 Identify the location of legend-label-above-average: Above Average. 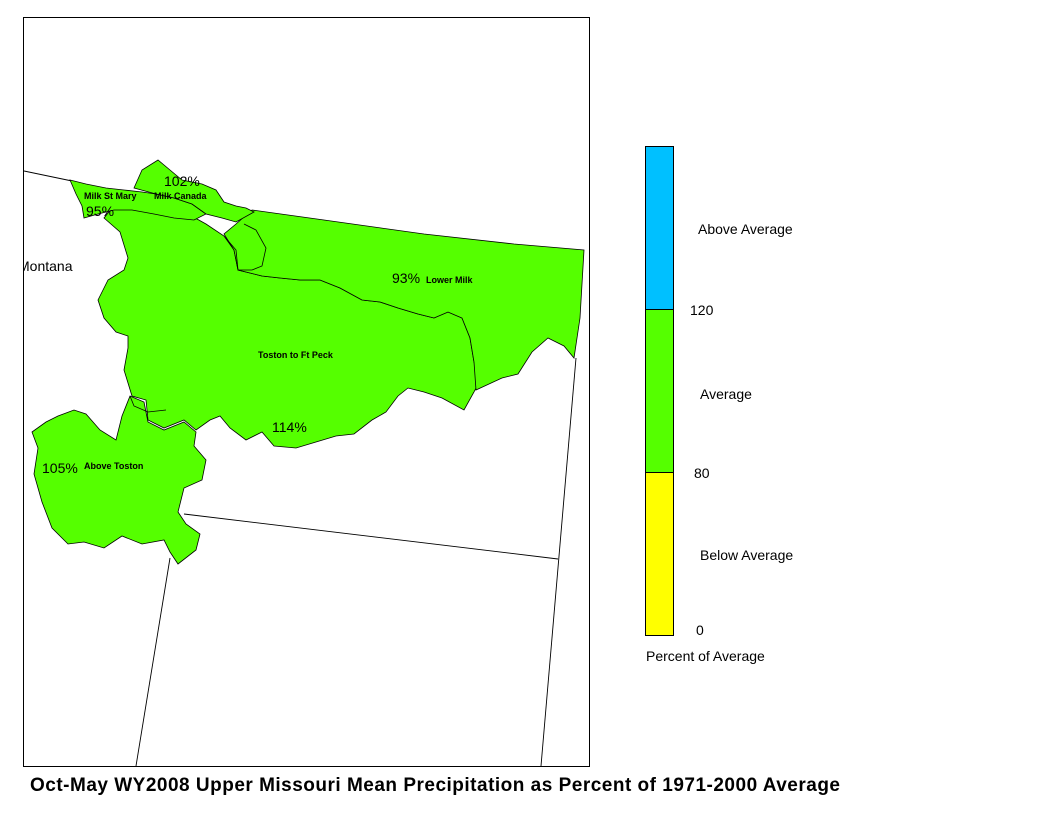
(745, 229).